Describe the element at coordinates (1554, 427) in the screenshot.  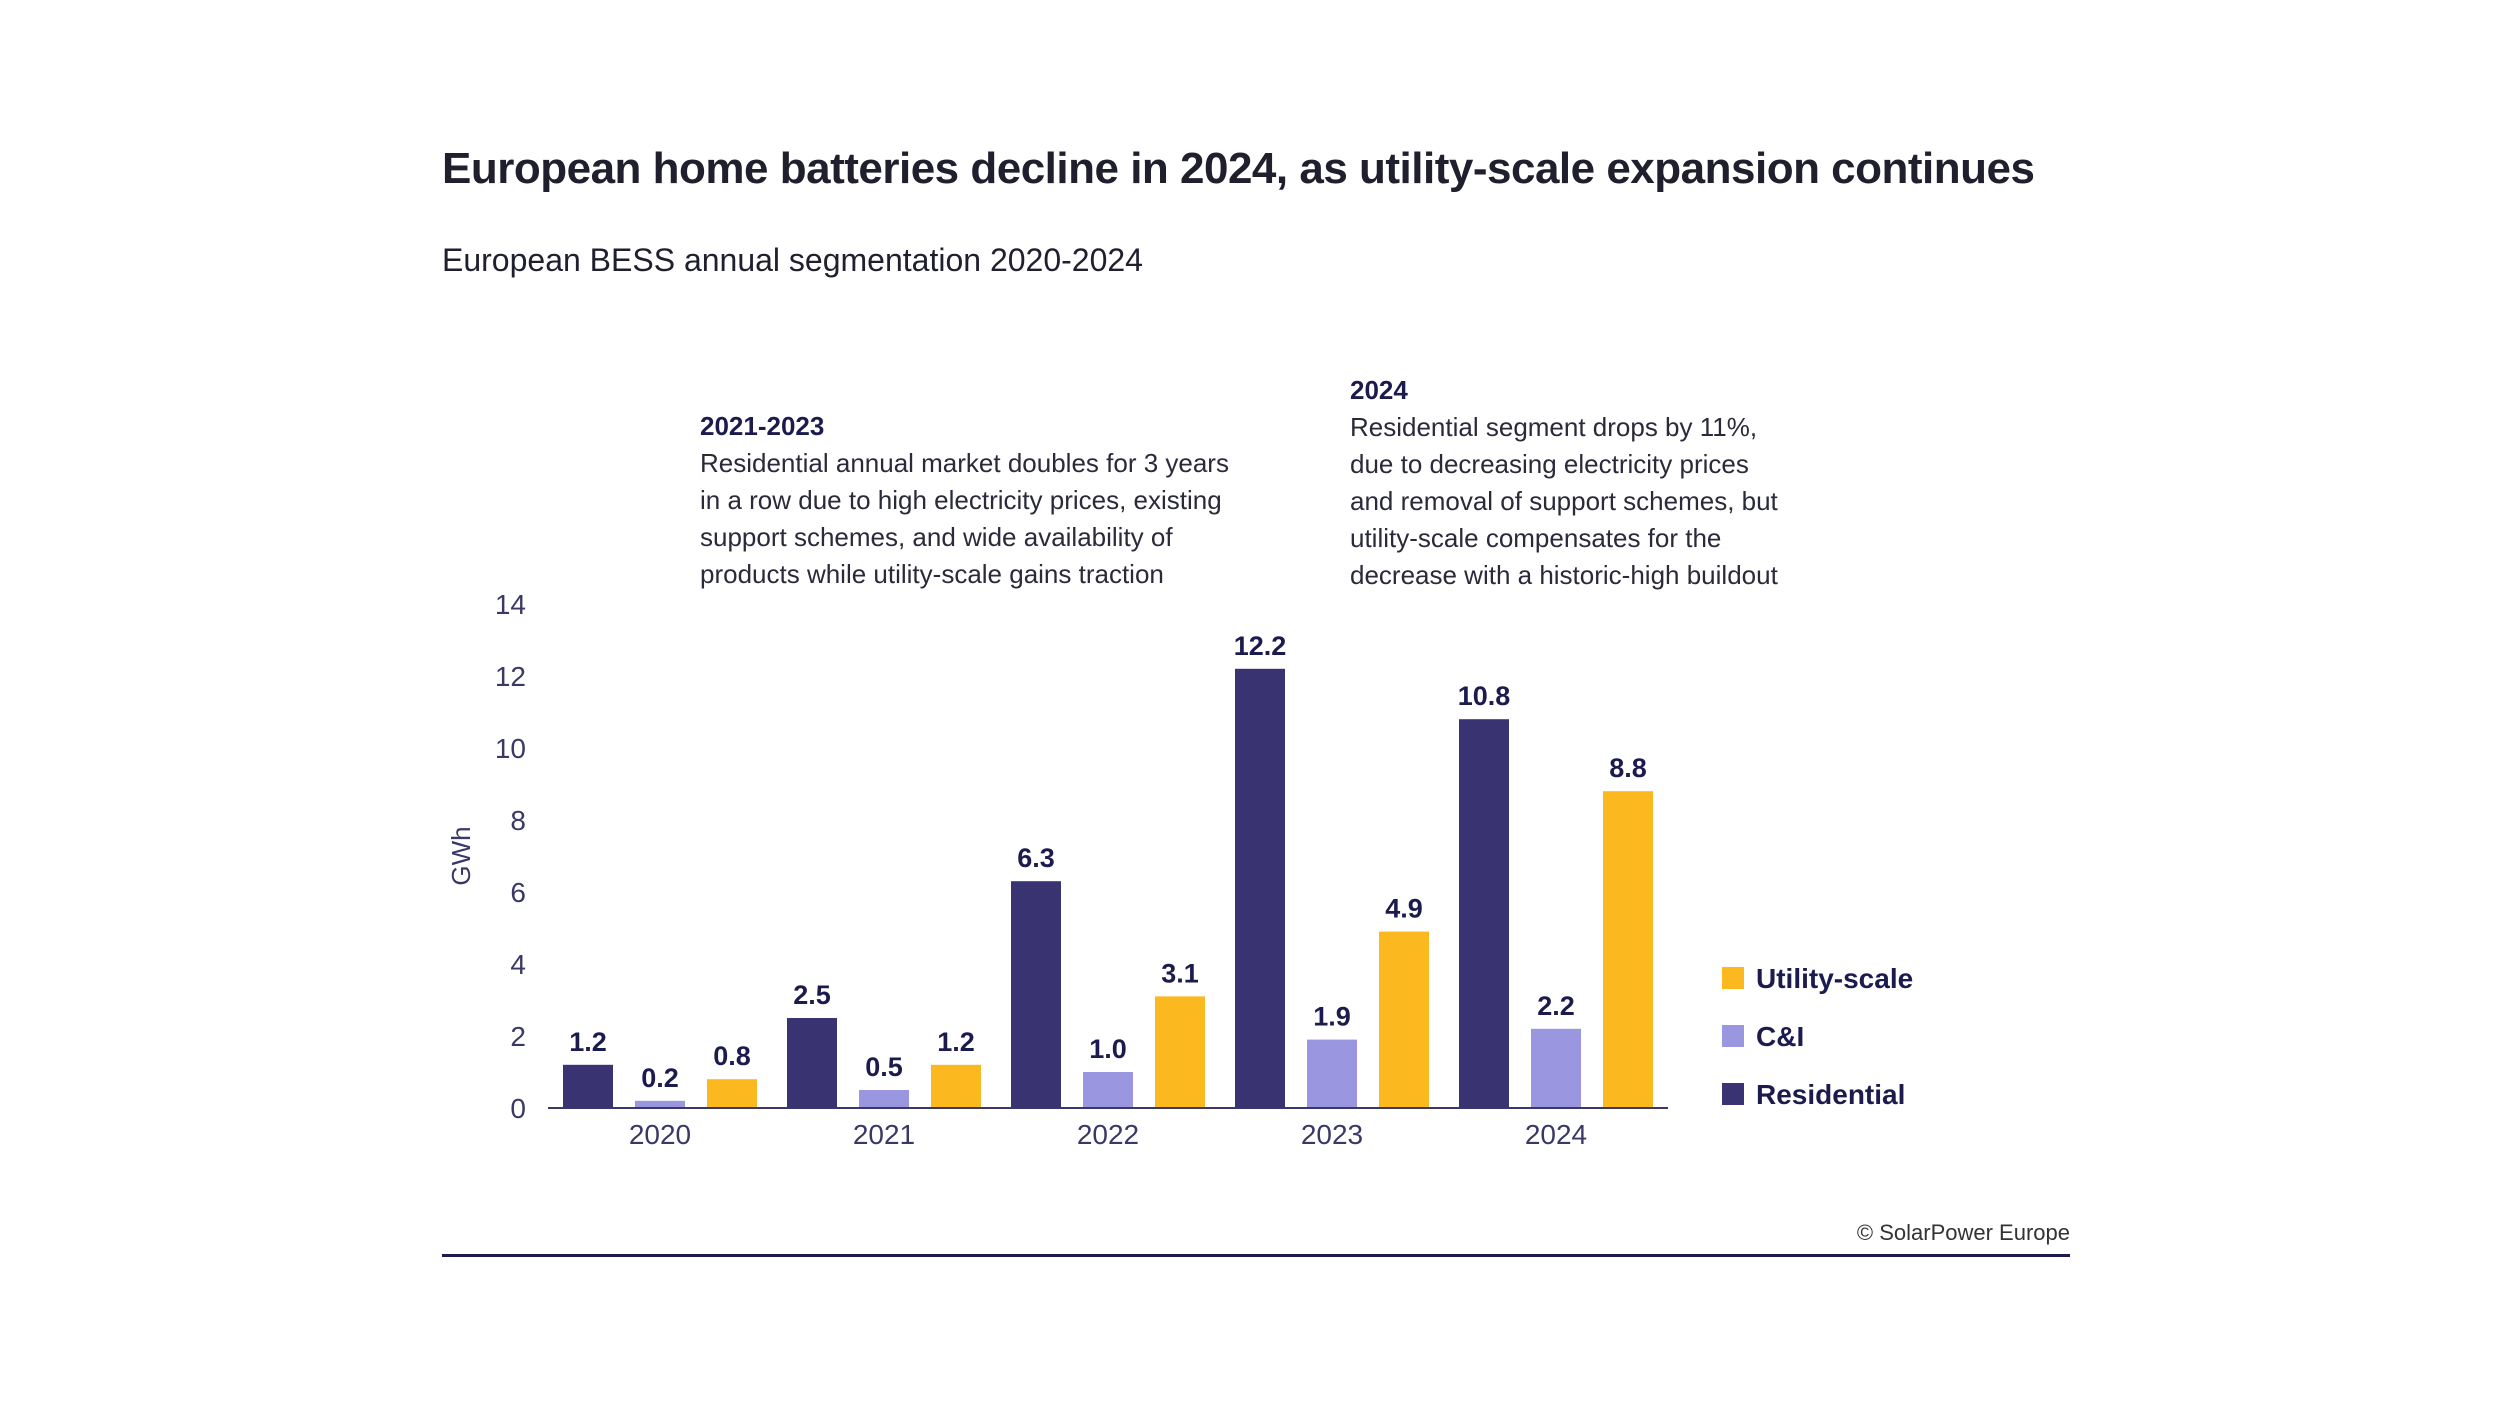
I see `annotation-line: Residential segment drops by 11%,` at that location.